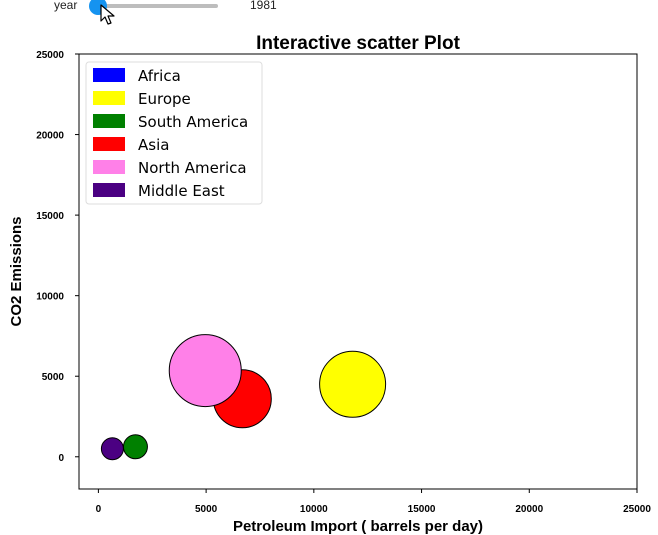 The width and height of the screenshot is (658, 535). I want to click on bubble-europe, so click(353, 384).